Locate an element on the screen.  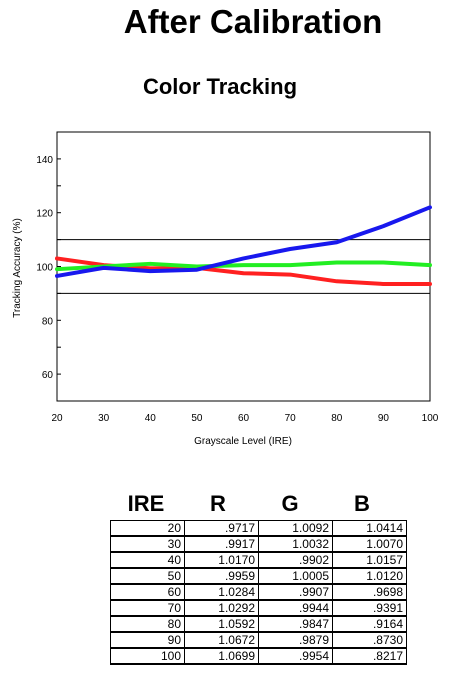
table-row: 40 1.0170.9902 1.0157 is located at coordinates (258, 560).